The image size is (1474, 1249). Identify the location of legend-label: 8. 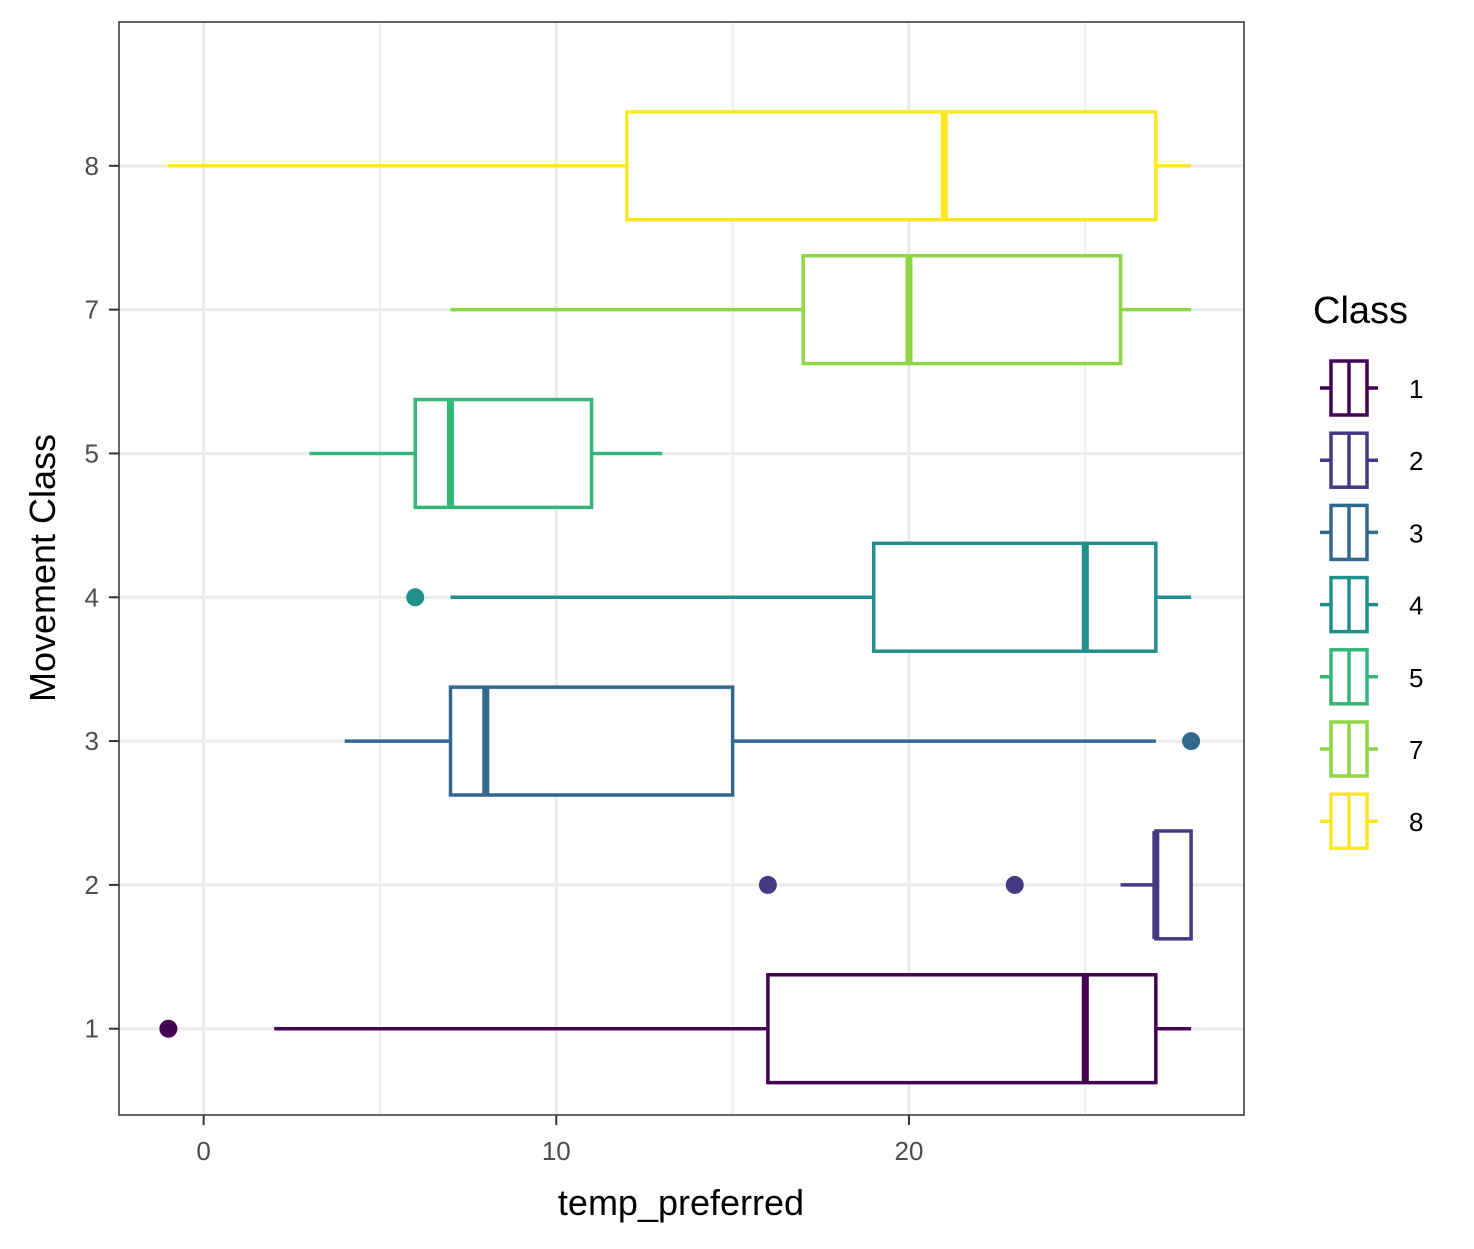
(1416, 822).